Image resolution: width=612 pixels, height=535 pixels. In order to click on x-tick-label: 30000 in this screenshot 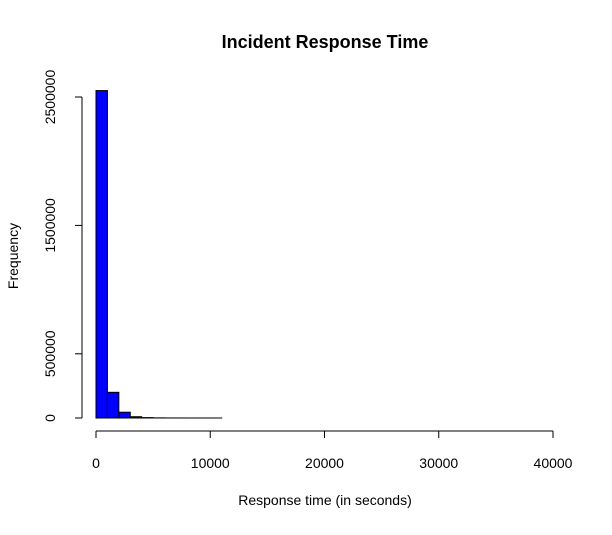, I will do `click(438, 463)`.